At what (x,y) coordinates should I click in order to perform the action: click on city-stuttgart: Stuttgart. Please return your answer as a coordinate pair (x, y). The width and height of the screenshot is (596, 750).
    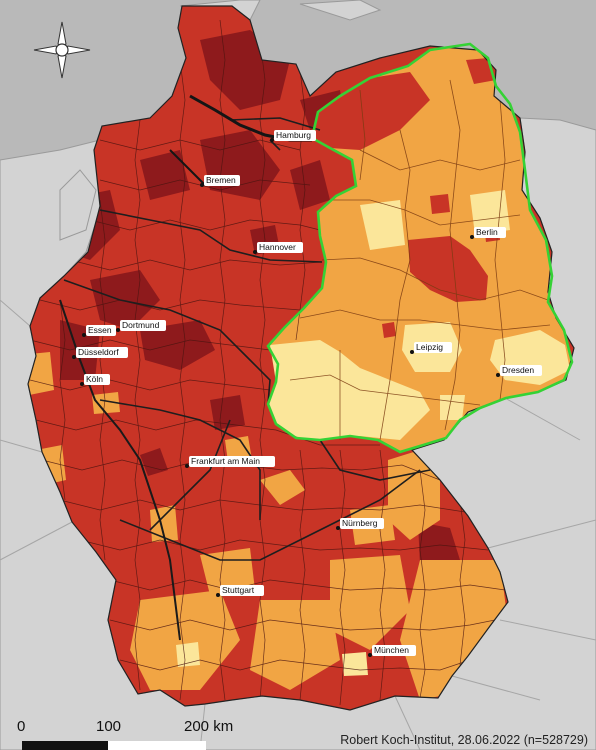
    Looking at the image, I should click on (240, 591).